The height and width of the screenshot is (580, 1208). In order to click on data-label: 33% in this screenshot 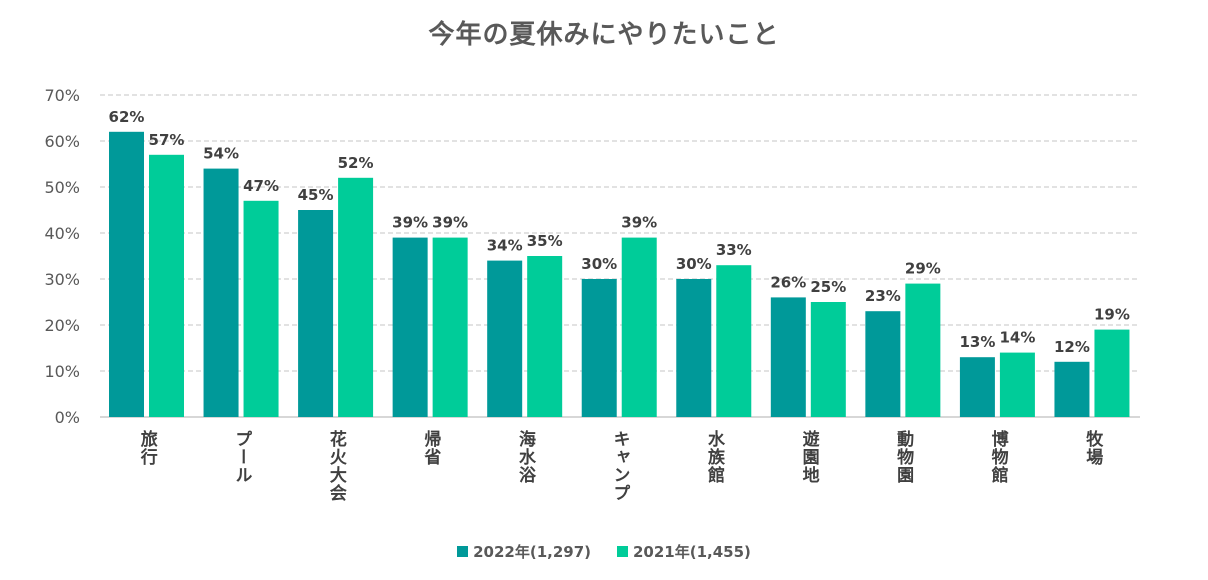, I will do `click(734, 250)`.